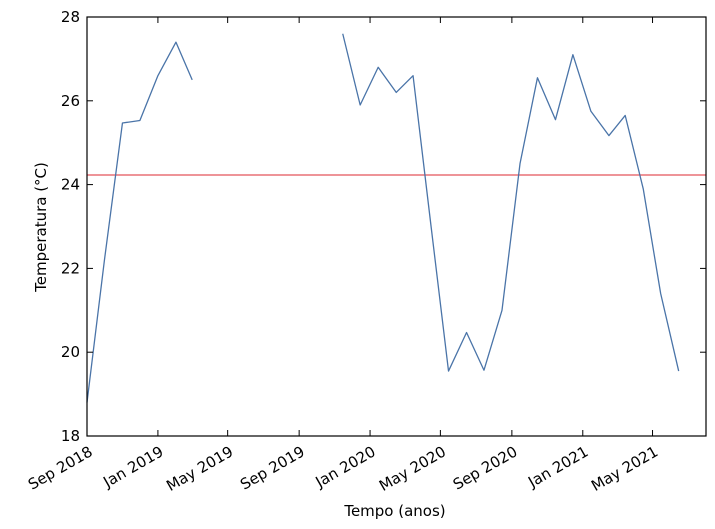  I want to click on x-tick-label: Sep 2020, so click(485, 467).